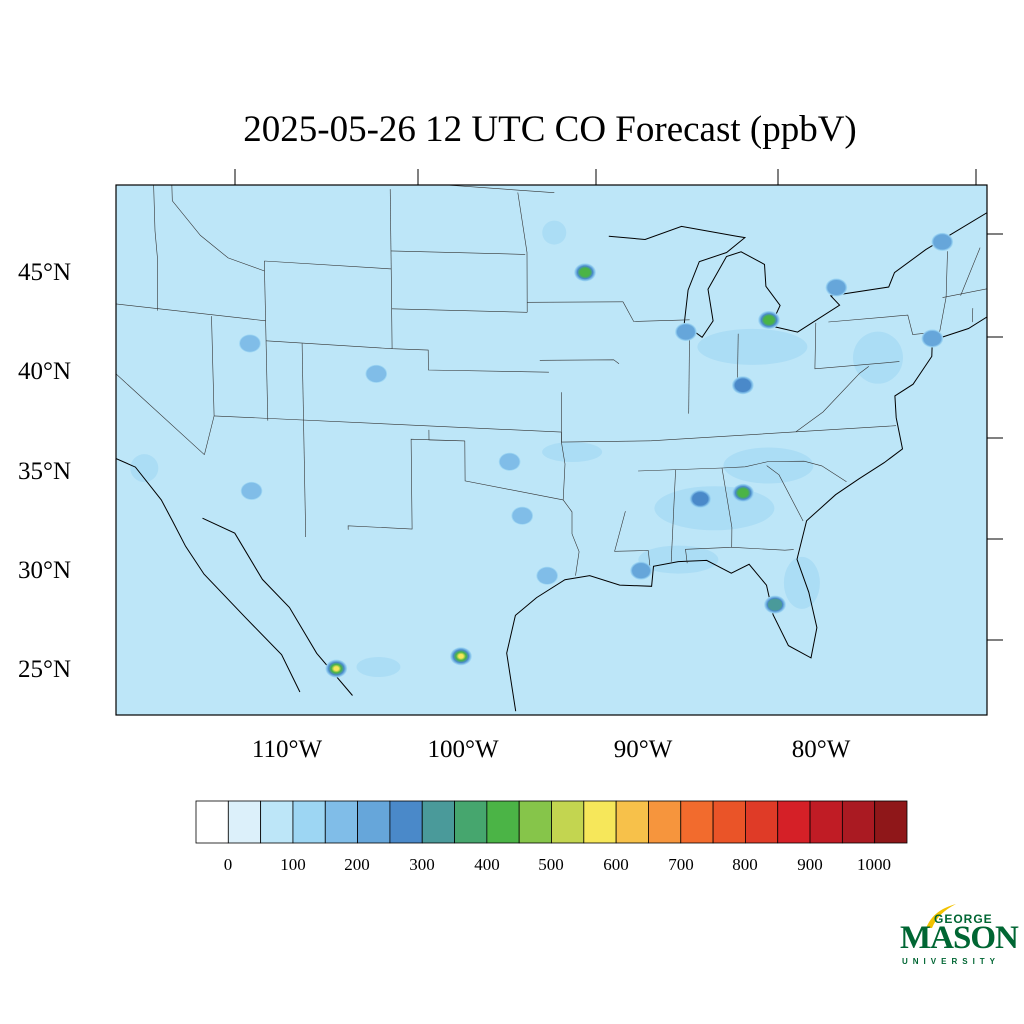  What do you see at coordinates (45, 471) in the screenshot?
I see `lat-label-35: 35°N` at bounding box center [45, 471].